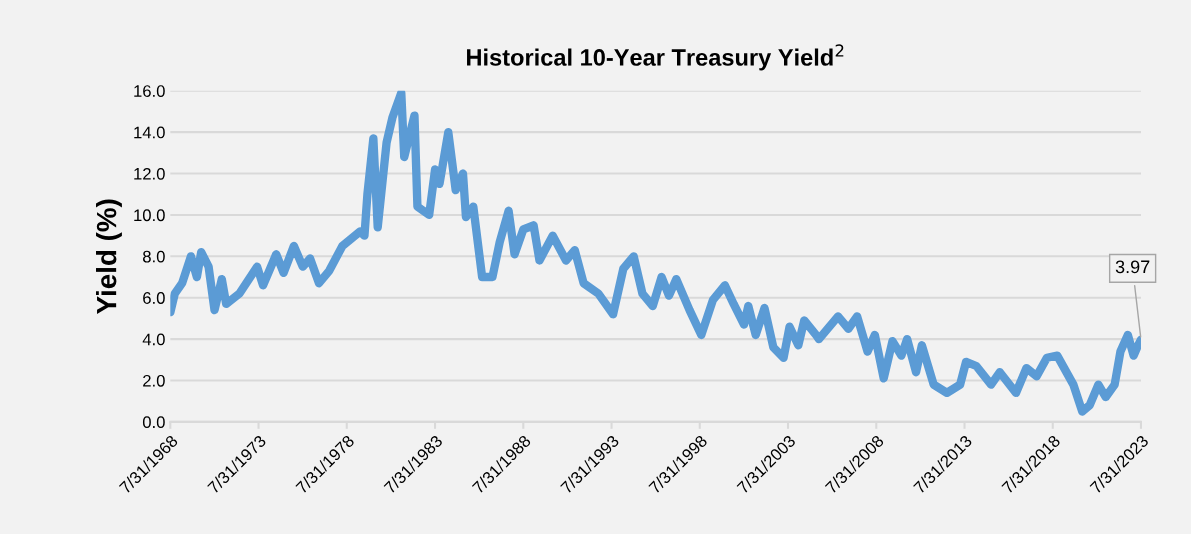 This screenshot has height=534, width=1191. I want to click on y-tick-label: 16.0, so click(149, 91).